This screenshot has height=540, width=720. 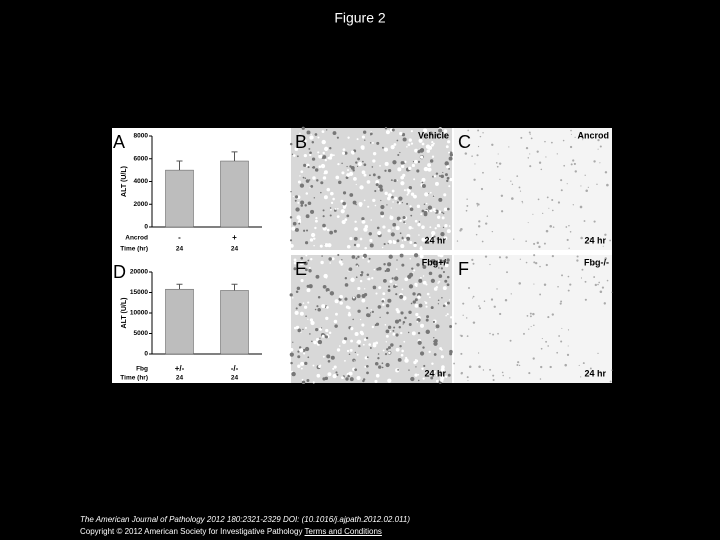 What do you see at coordinates (124, 313) in the screenshot?
I see `y-axis-label: ALT (U/L)` at bounding box center [124, 313].